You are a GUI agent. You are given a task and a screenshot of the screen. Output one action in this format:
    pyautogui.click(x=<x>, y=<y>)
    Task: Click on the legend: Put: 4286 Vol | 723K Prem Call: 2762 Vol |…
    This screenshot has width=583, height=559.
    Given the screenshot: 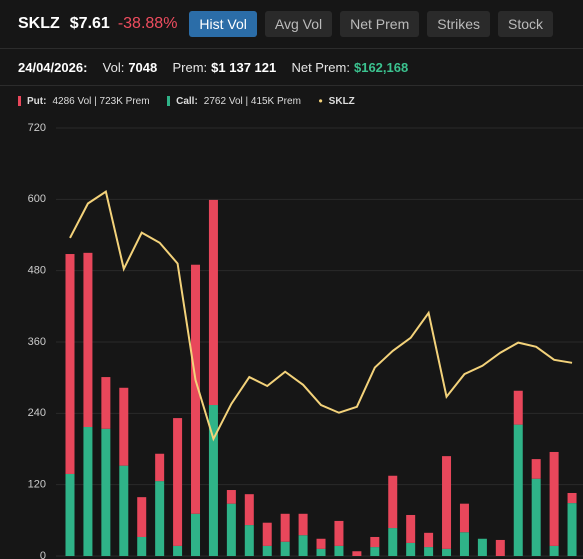 What is the action you would take?
    pyautogui.click(x=291, y=101)
    